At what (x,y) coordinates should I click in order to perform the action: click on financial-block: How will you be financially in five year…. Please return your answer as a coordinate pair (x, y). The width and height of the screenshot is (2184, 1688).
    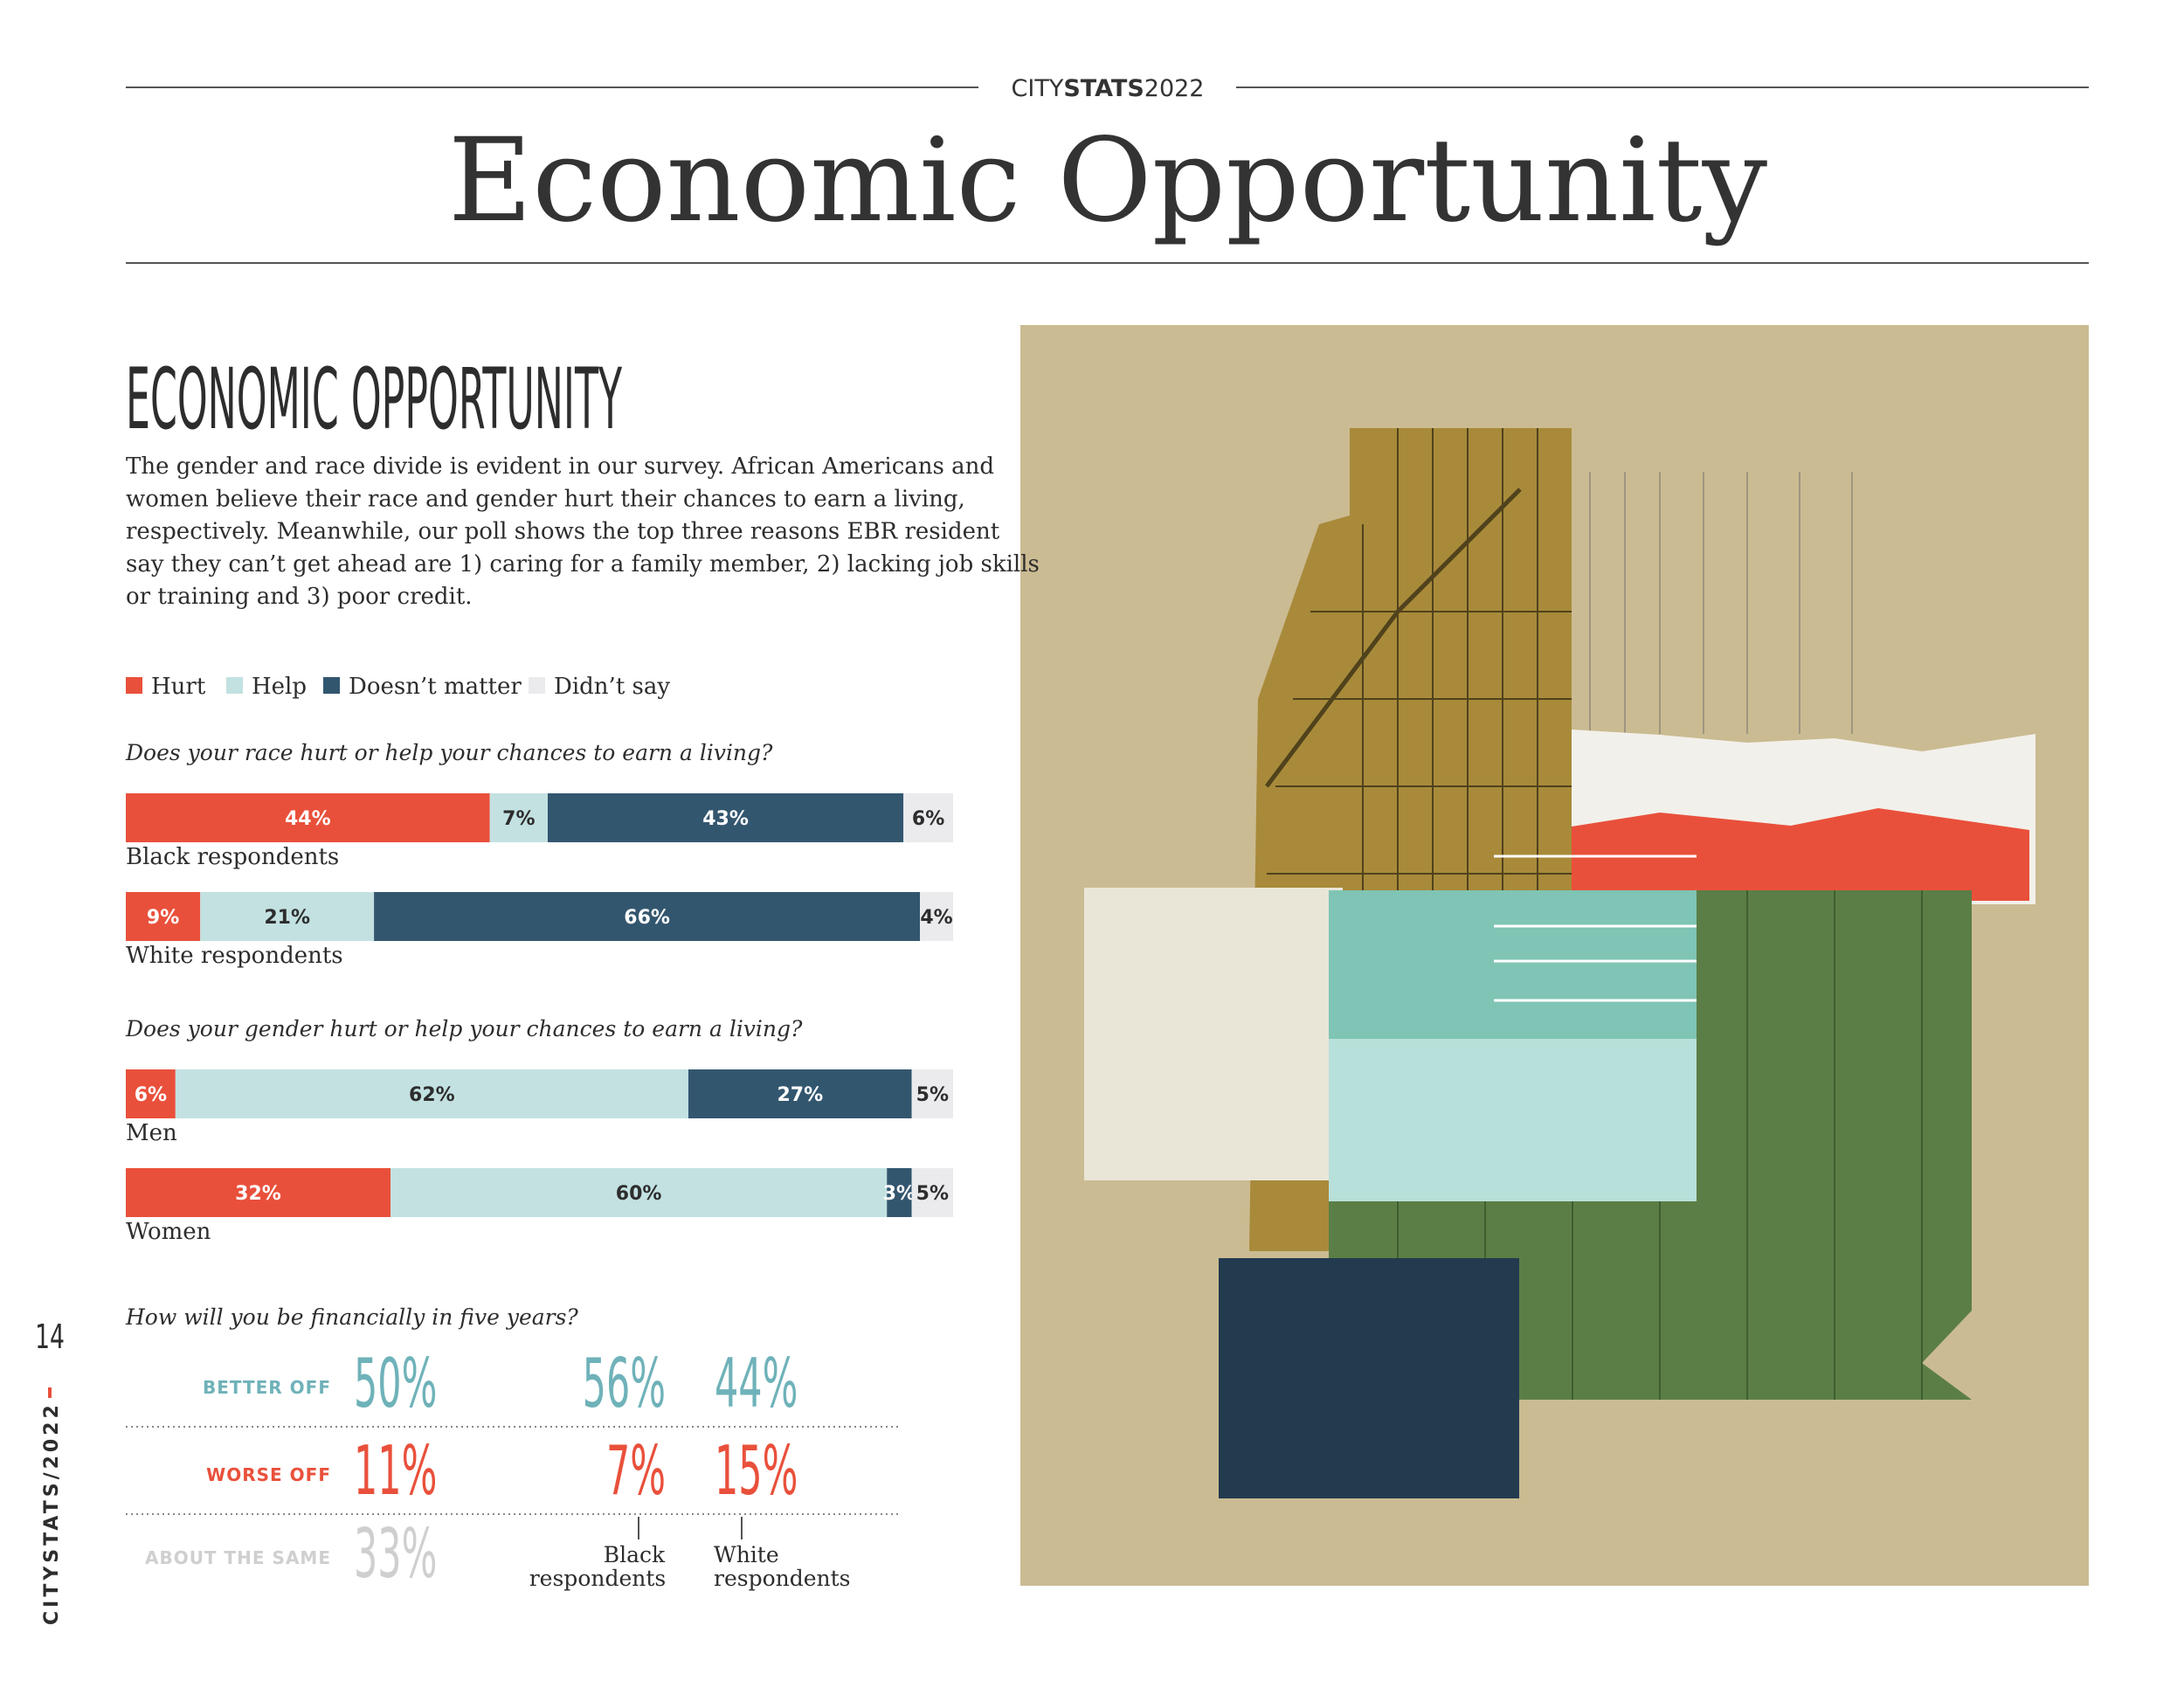
    Looking at the image, I should click on (513, 1449).